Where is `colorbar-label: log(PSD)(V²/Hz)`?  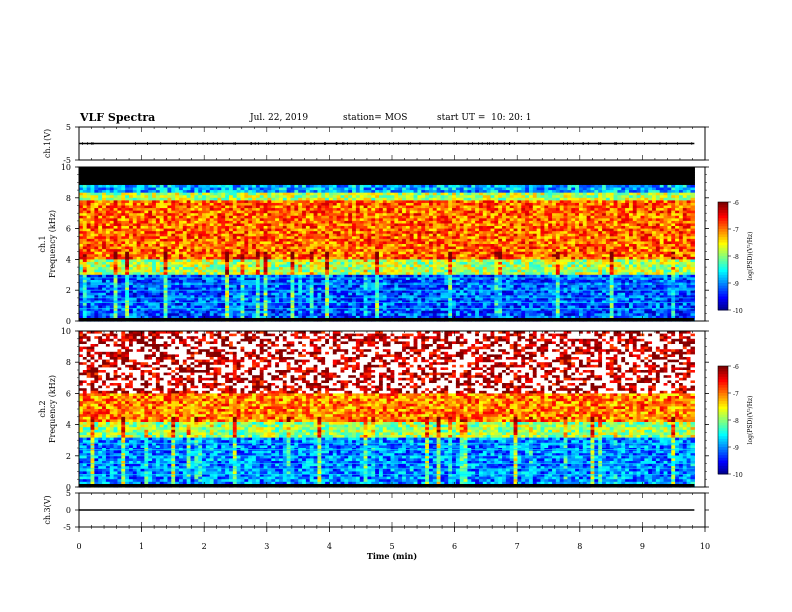 colorbar-label: log(PSD)(V²/Hz) is located at coordinates (750, 420).